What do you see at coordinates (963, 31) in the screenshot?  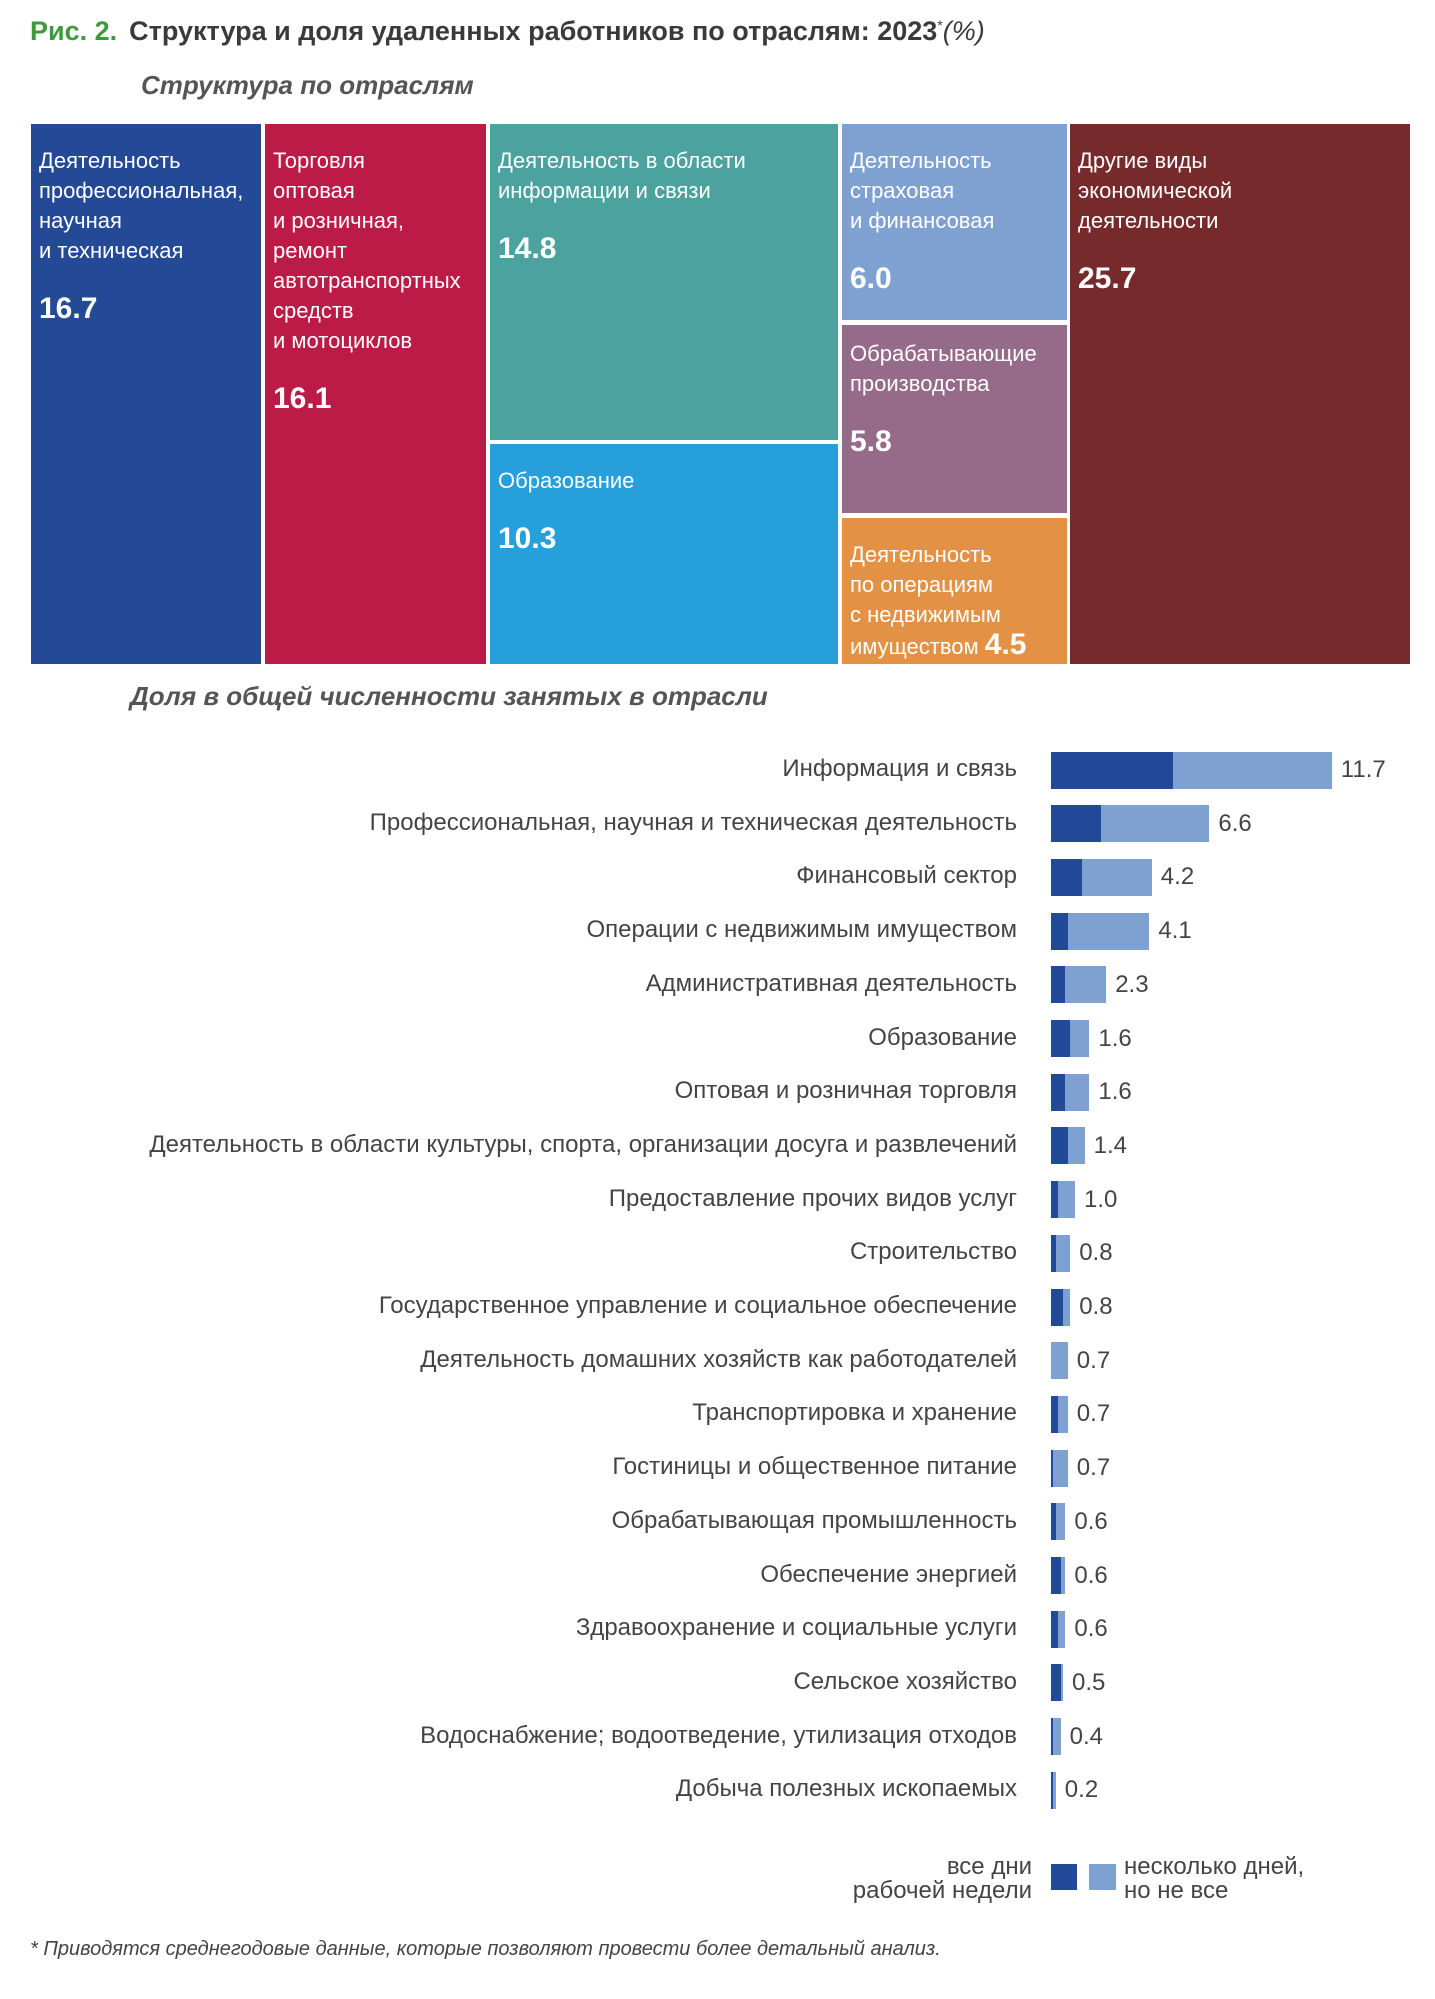 I see `figure-unit: (%)` at bounding box center [963, 31].